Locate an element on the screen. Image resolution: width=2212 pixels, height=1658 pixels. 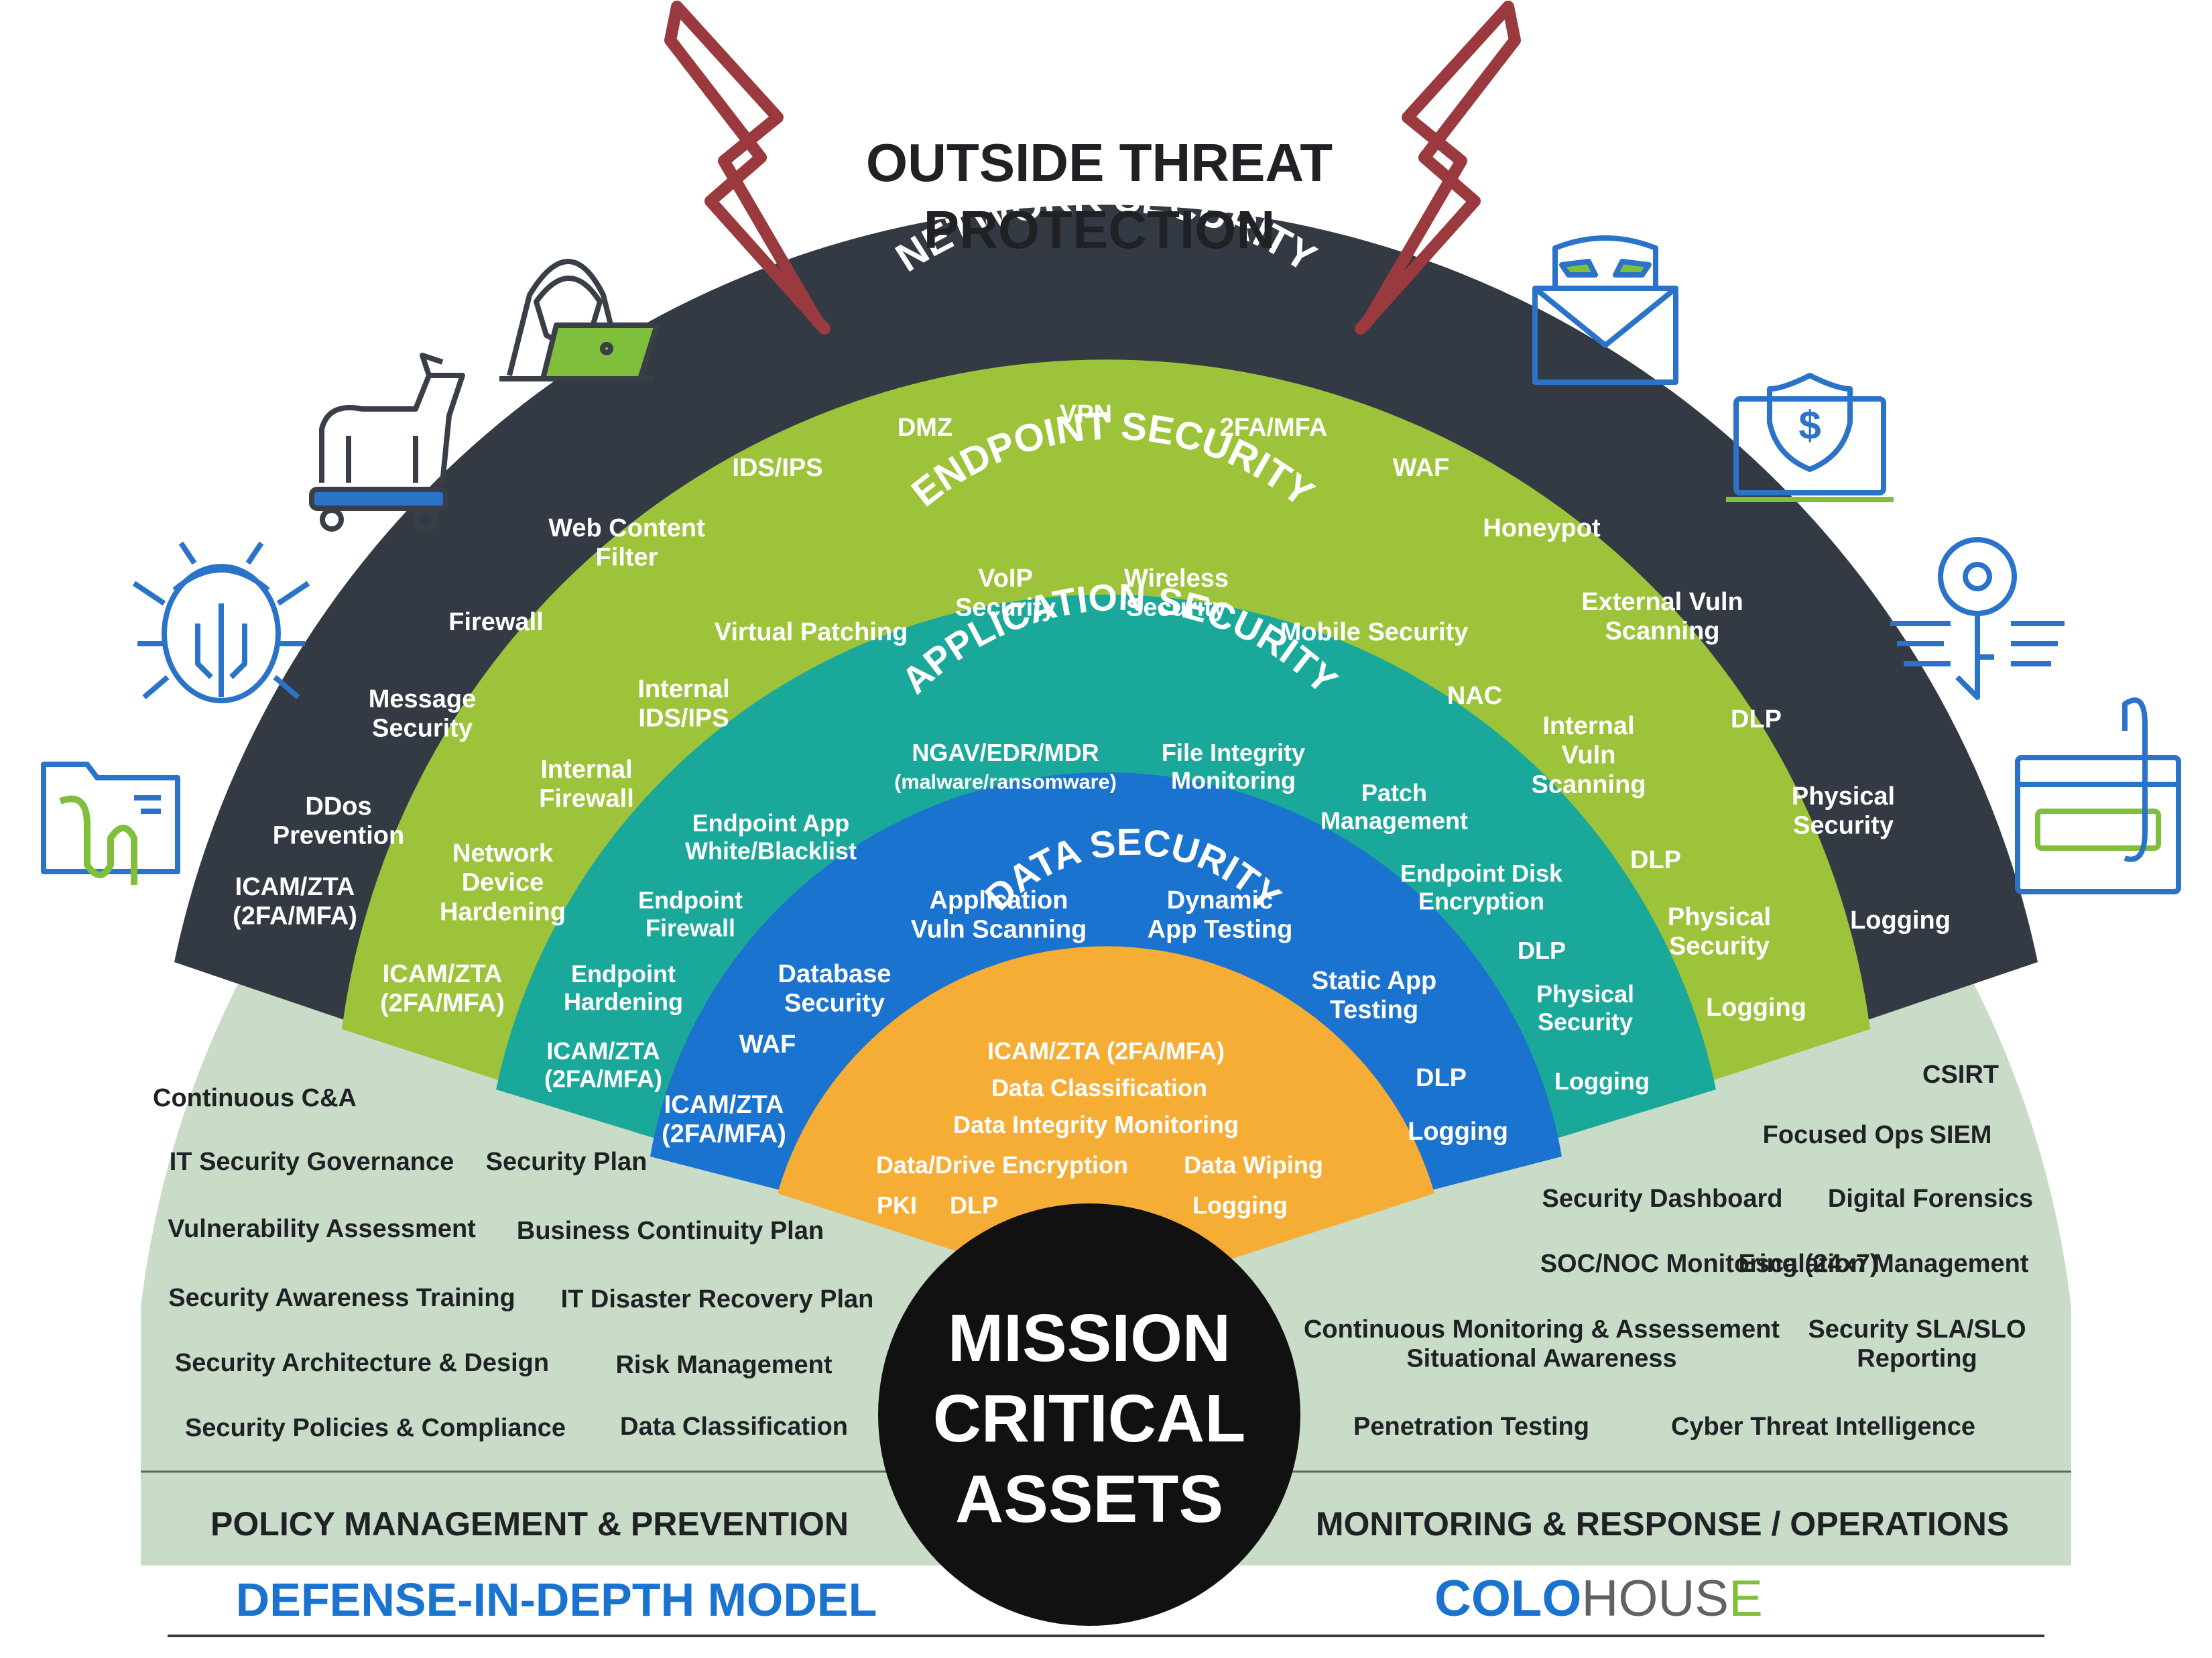
secure-laptop-icon: $ is located at coordinates (1810, 437).